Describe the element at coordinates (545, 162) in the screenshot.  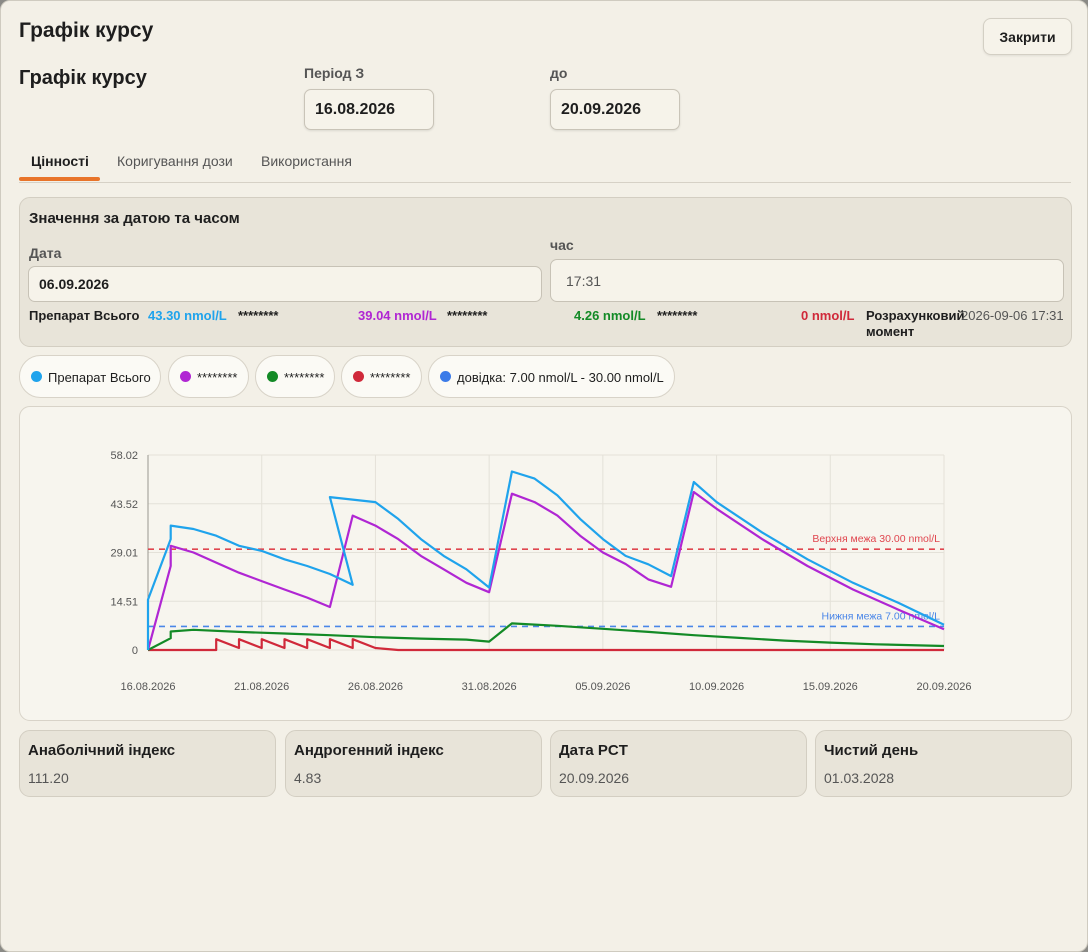
I see `tab-bar: Цінності Коригування дози Використання` at that location.